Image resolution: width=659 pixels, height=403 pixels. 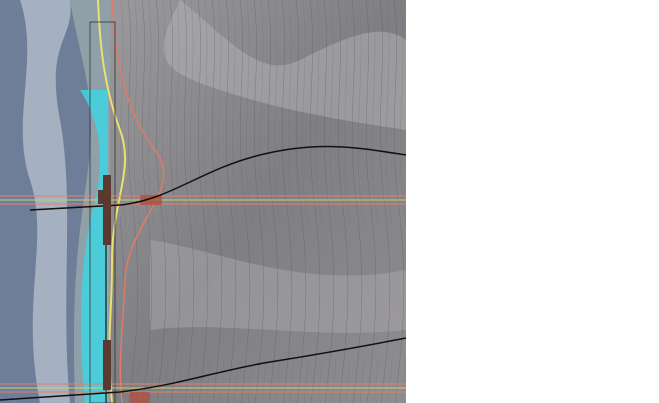 What do you see at coordinates (94, 246) in the screenshot?
I see `lagoon` at bounding box center [94, 246].